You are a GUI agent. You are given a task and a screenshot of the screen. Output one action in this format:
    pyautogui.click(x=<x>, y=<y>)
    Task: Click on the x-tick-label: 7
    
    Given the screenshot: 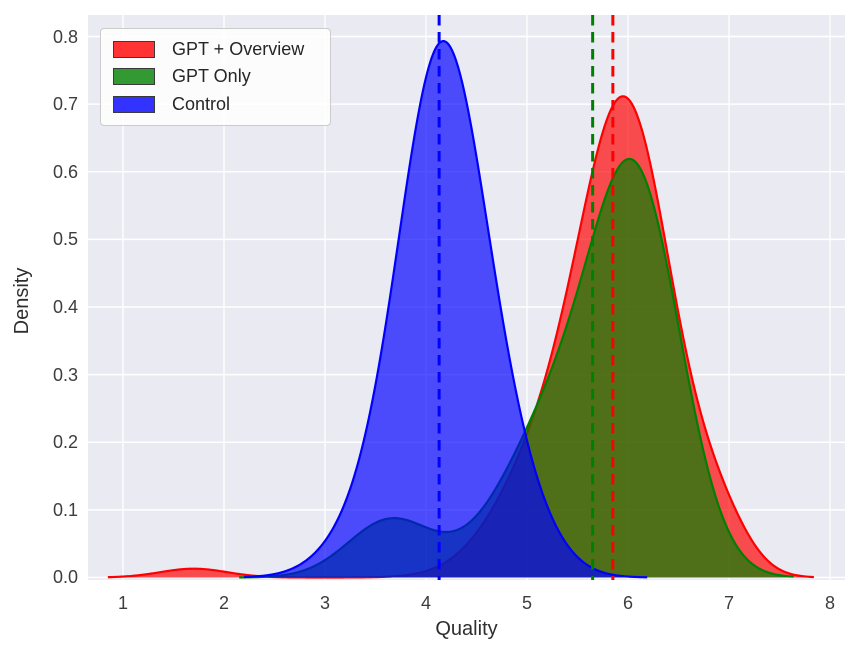 What is the action you would take?
    pyautogui.click(x=728, y=603)
    